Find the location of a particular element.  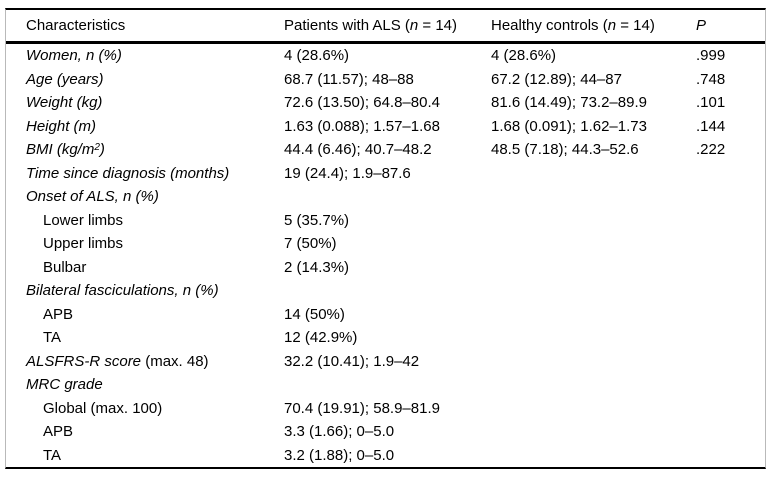

col-header-als-suffix: = 14) is located at coordinates (438, 25).